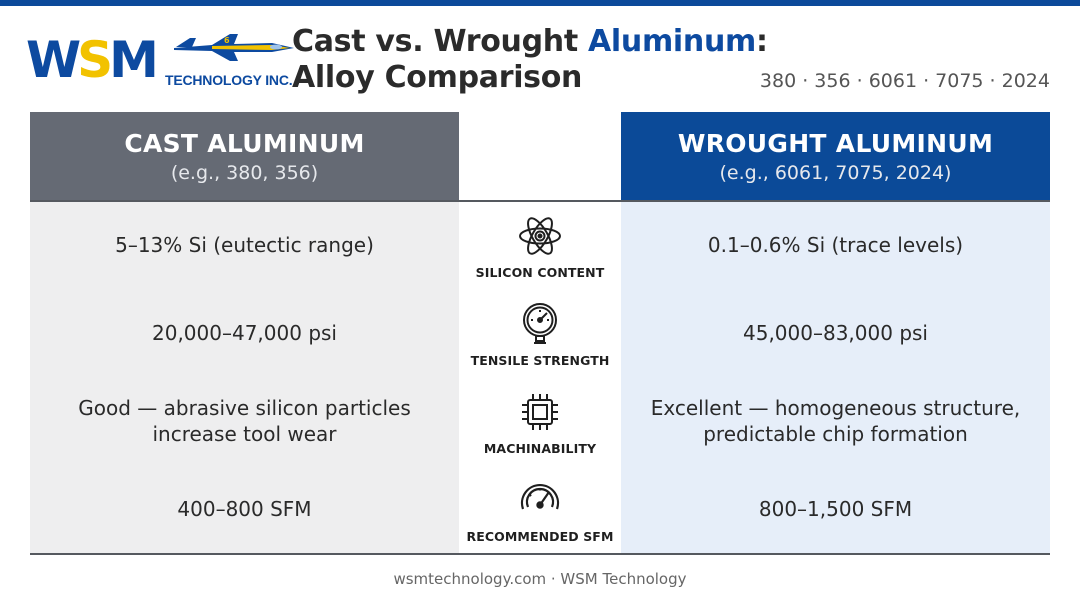 This screenshot has height=603, width=1080. Describe the element at coordinates (904, 81) in the screenshot. I see `alloy-list: 380 · 356 · 6061 · 7075 · 2024` at that location.